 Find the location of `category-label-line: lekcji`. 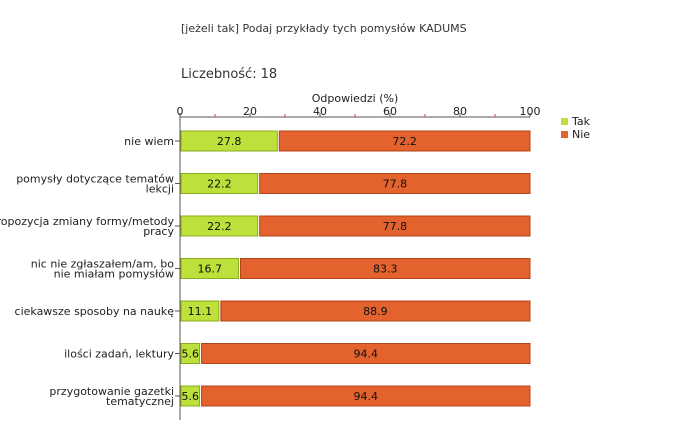

category-label-line: lekcji is located at coordinates (160, 189).